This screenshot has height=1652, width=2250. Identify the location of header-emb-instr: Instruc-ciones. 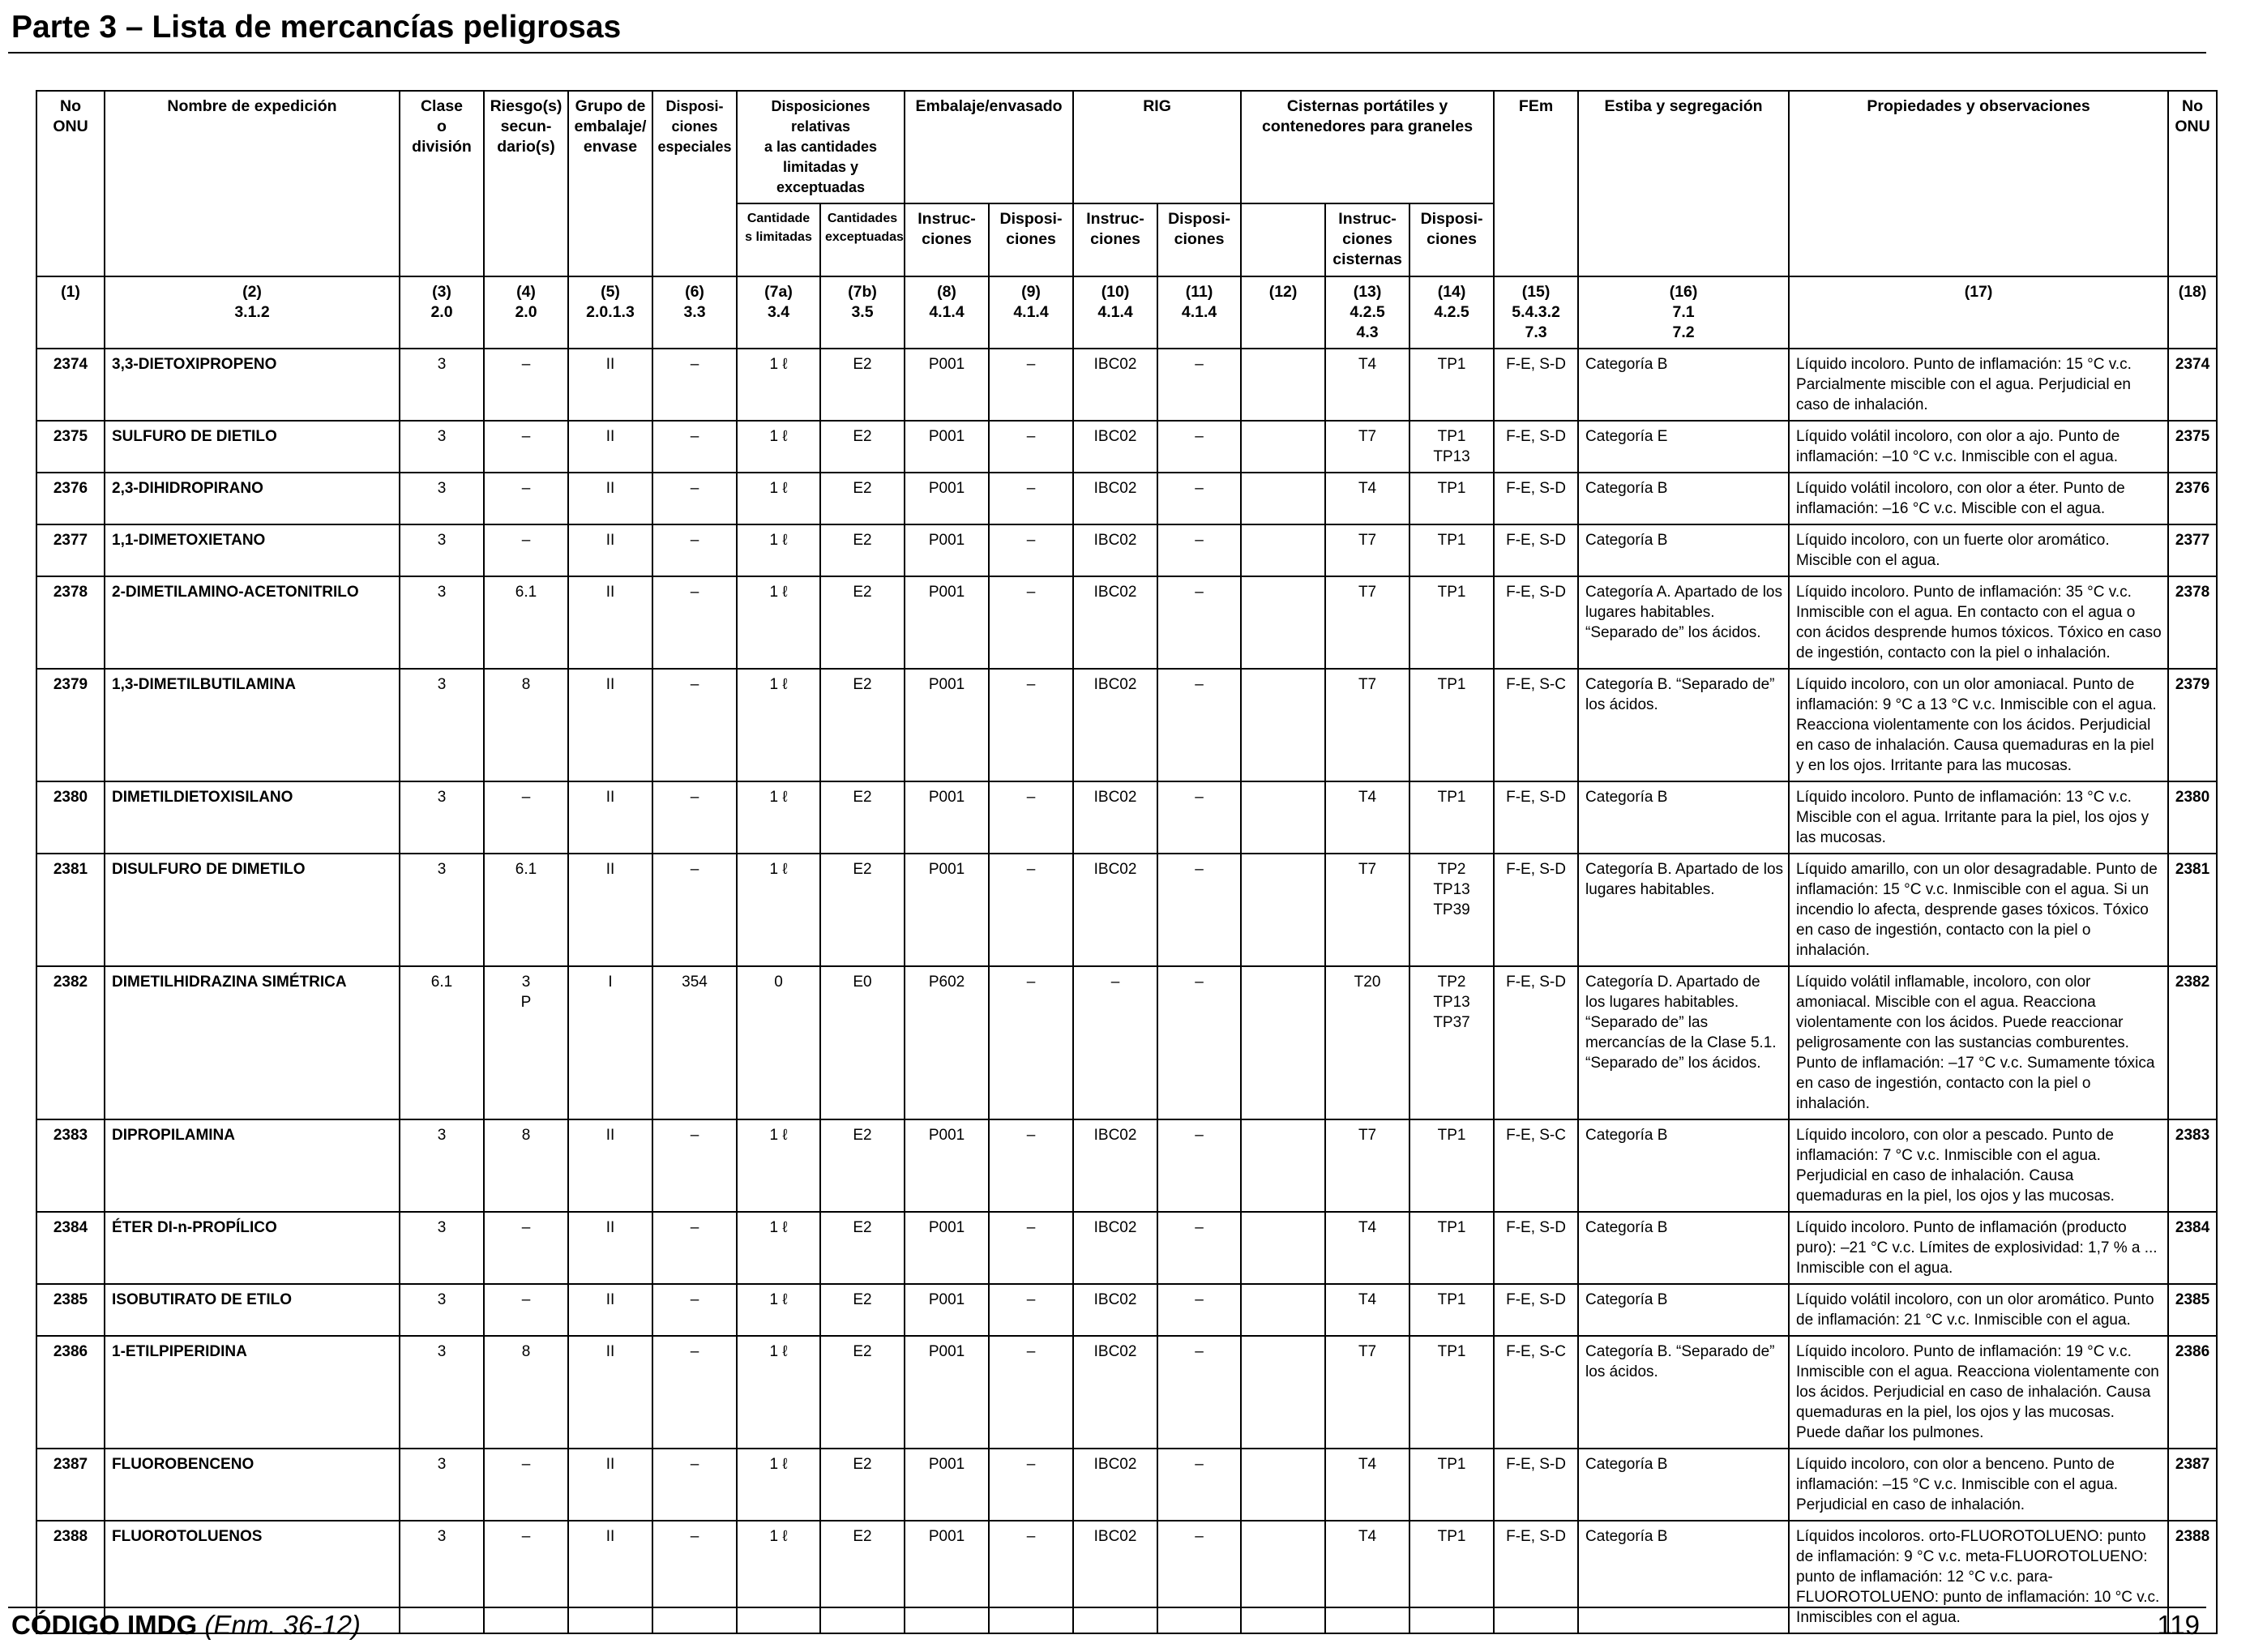
(947, 240).